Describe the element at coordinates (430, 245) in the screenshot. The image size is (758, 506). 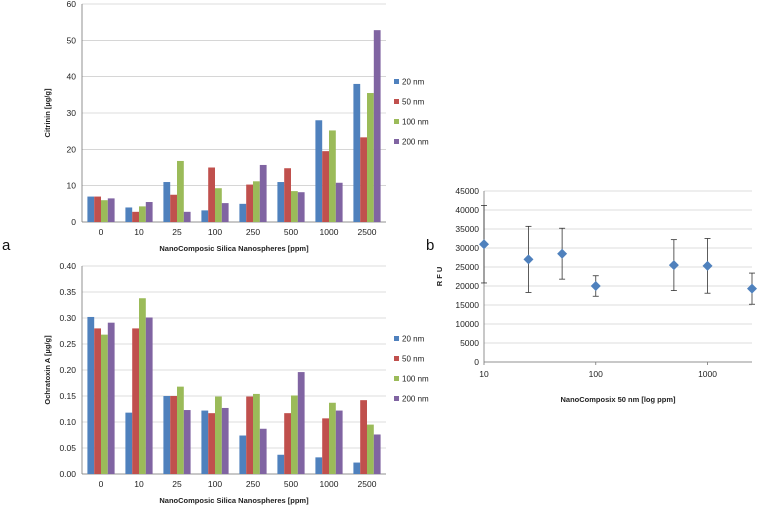
I see `panel-label-b: b` at that location.